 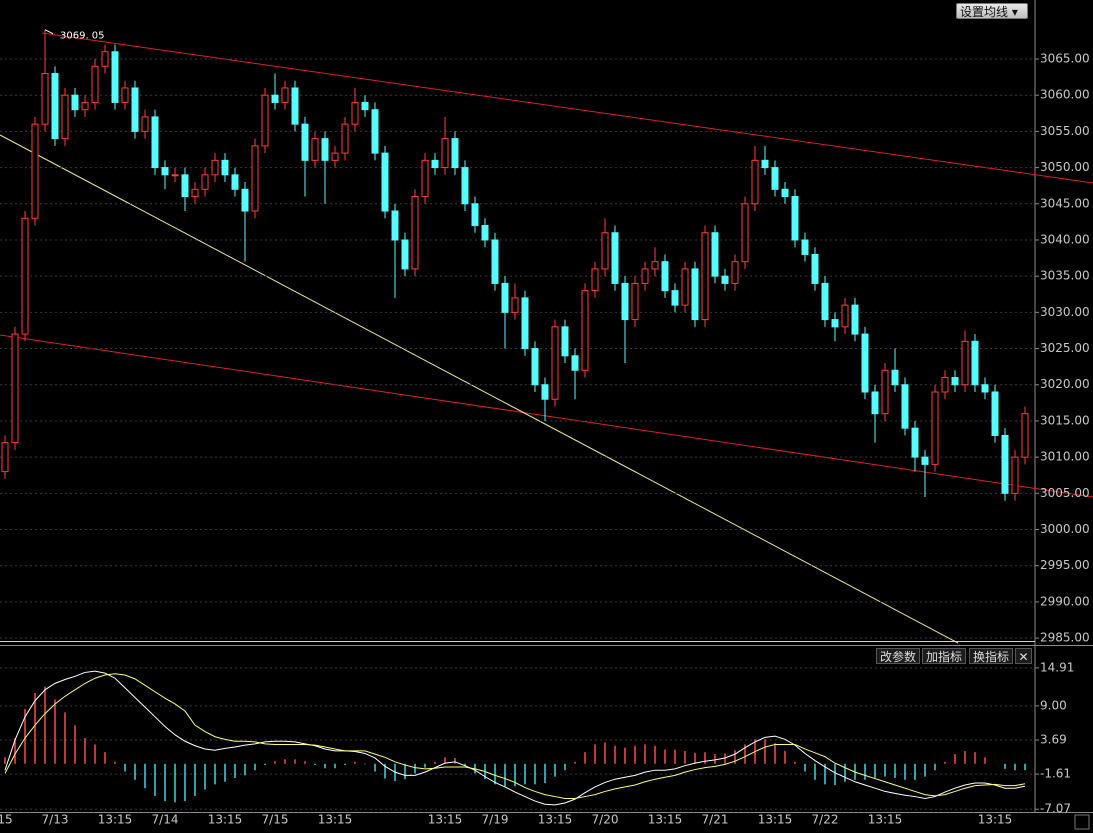 What do you see at coordinates (1065, 312) in the screenshot?
I see `y-tick-label: 3030.00` at bounding box center [1065, 312].